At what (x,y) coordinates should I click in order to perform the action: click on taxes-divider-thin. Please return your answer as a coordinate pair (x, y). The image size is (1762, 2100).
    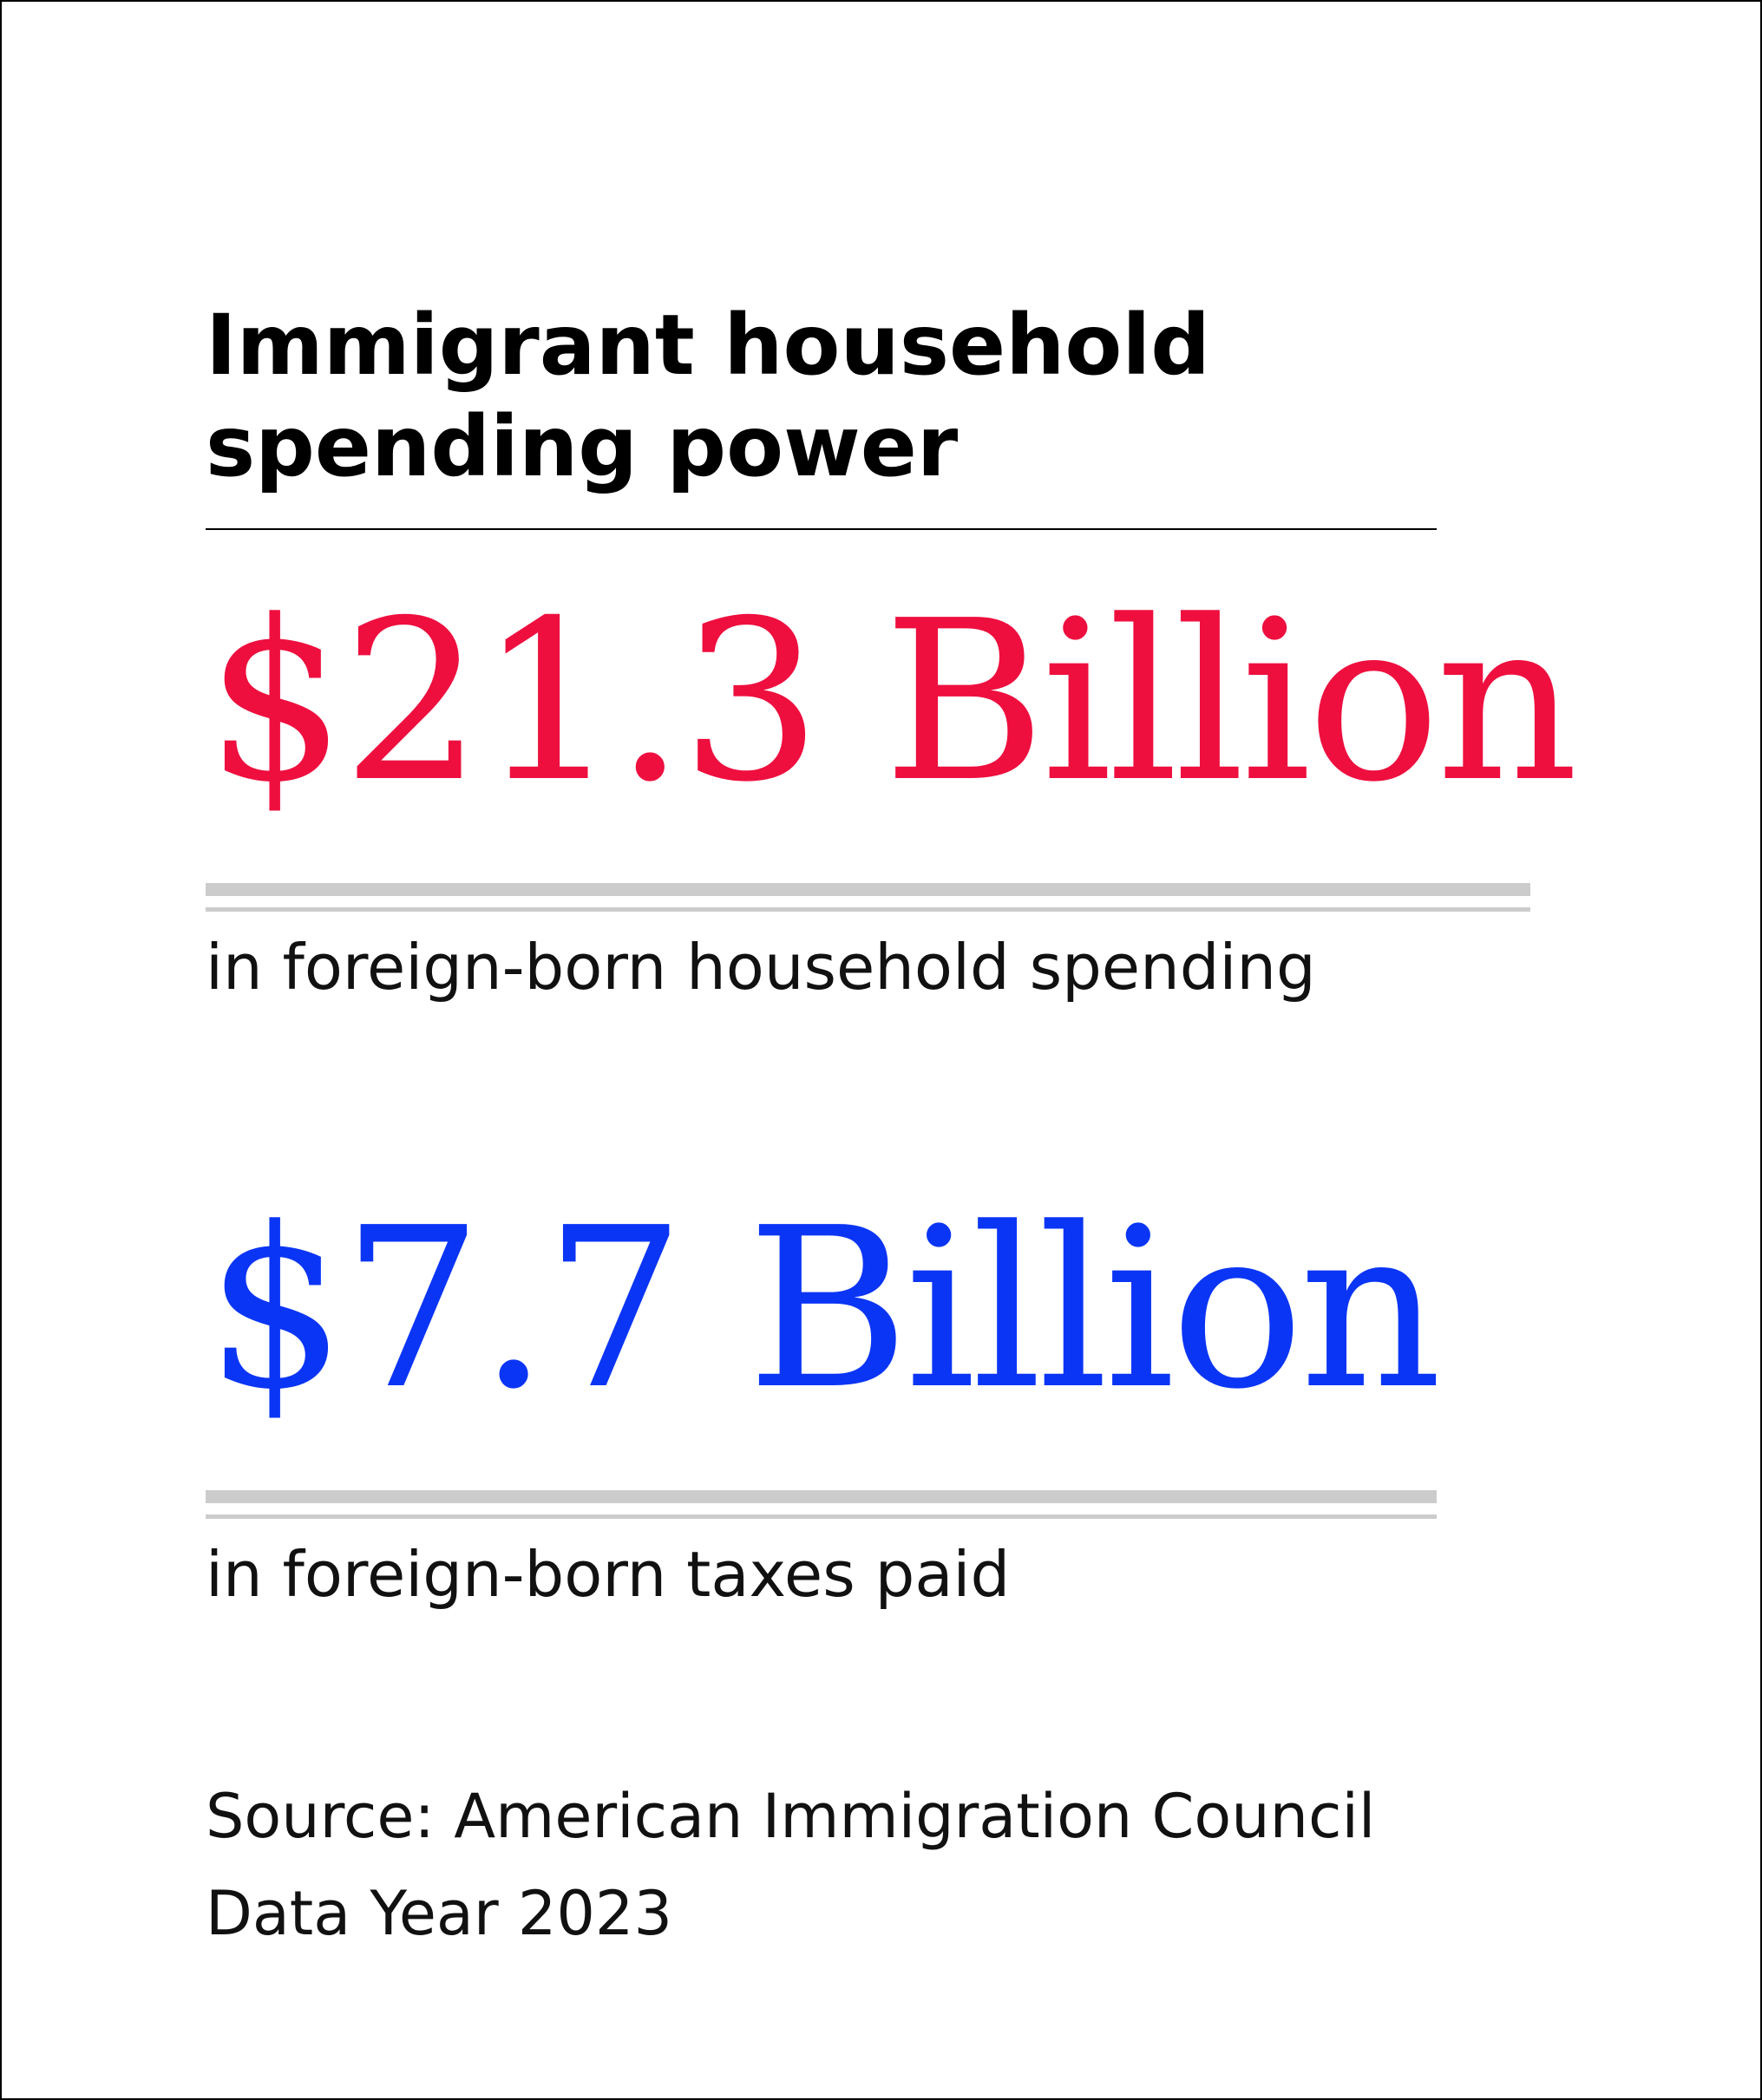
    Looking at the image, I should click on (821, 1516).